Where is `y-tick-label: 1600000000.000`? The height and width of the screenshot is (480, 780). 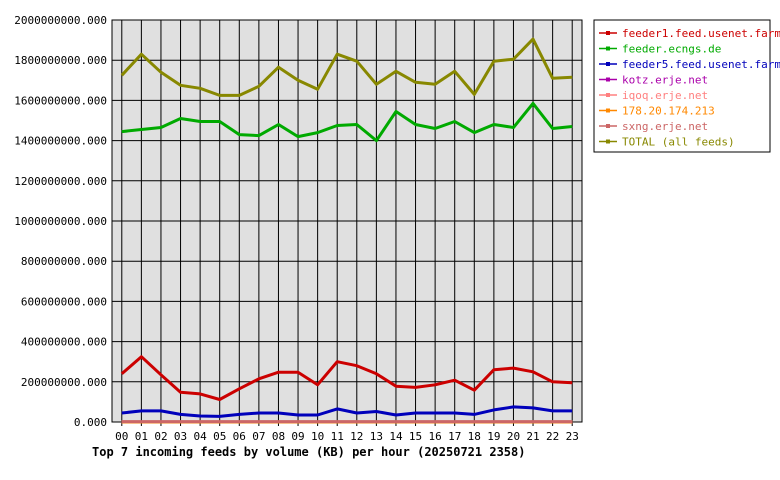
y-tick-label: 1600000000.000 is located at coordinates (60, 100).